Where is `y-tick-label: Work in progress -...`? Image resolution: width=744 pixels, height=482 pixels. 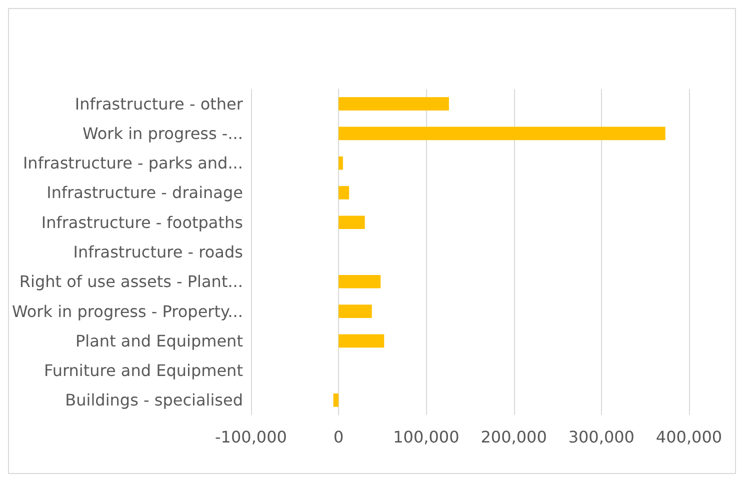 y-tick-label: Work in progress -... is located at coordinates (162, 133).